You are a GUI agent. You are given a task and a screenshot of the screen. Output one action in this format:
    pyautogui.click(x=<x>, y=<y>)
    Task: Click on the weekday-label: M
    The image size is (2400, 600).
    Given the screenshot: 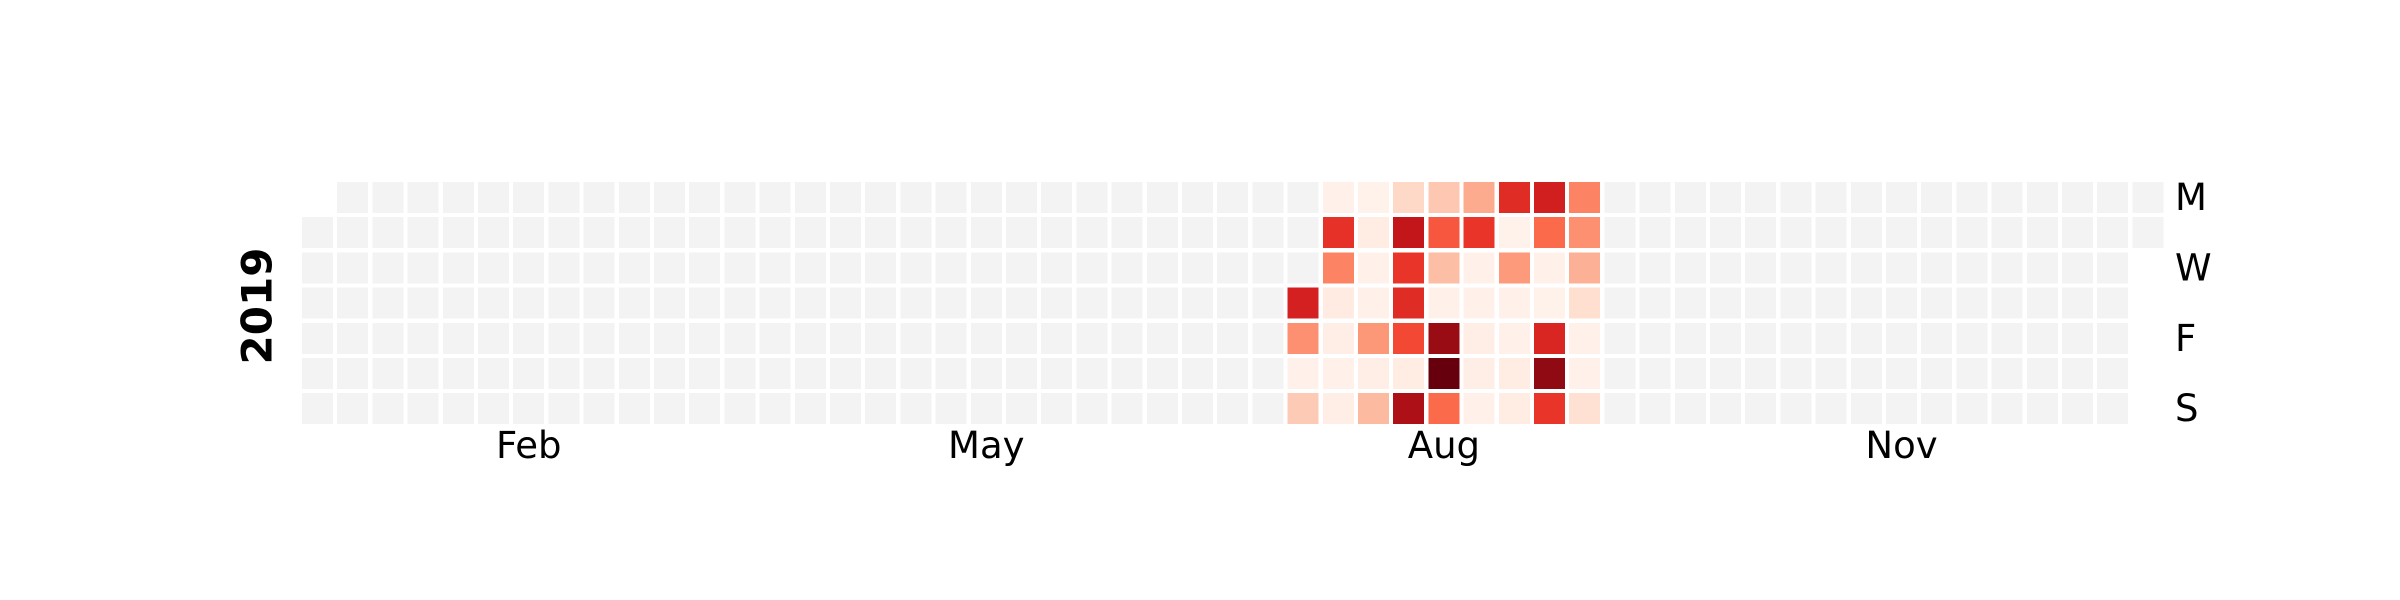 What is the action you would take?
    pyautogui.click(x=2191, y=197)
    